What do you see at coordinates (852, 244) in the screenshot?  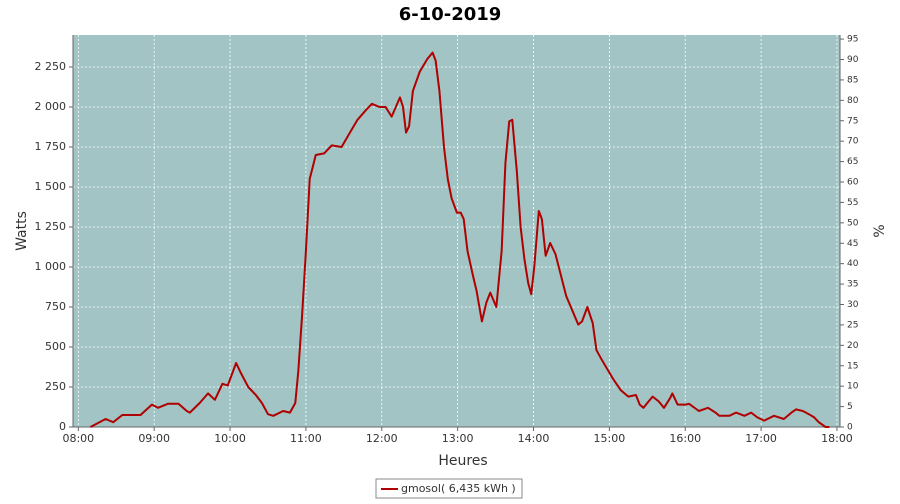 I see `y2-tick-label: 45` at bounding box center [852, 244].